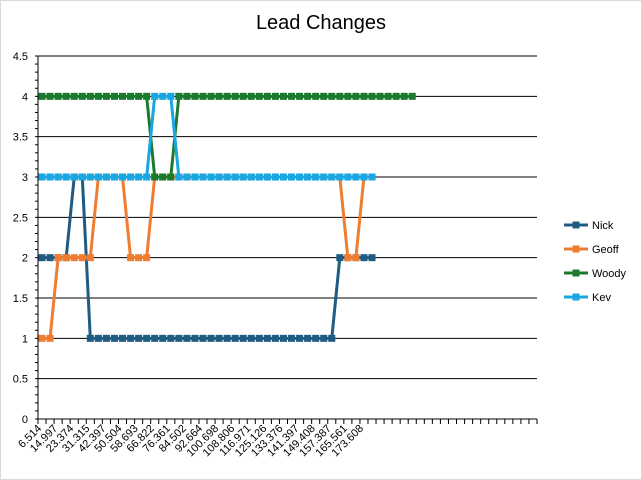 The image size is (642, 480). Describe the element at coordinates (25, 259) in the screenshot. I see `y-tick-label: 2` at that location.